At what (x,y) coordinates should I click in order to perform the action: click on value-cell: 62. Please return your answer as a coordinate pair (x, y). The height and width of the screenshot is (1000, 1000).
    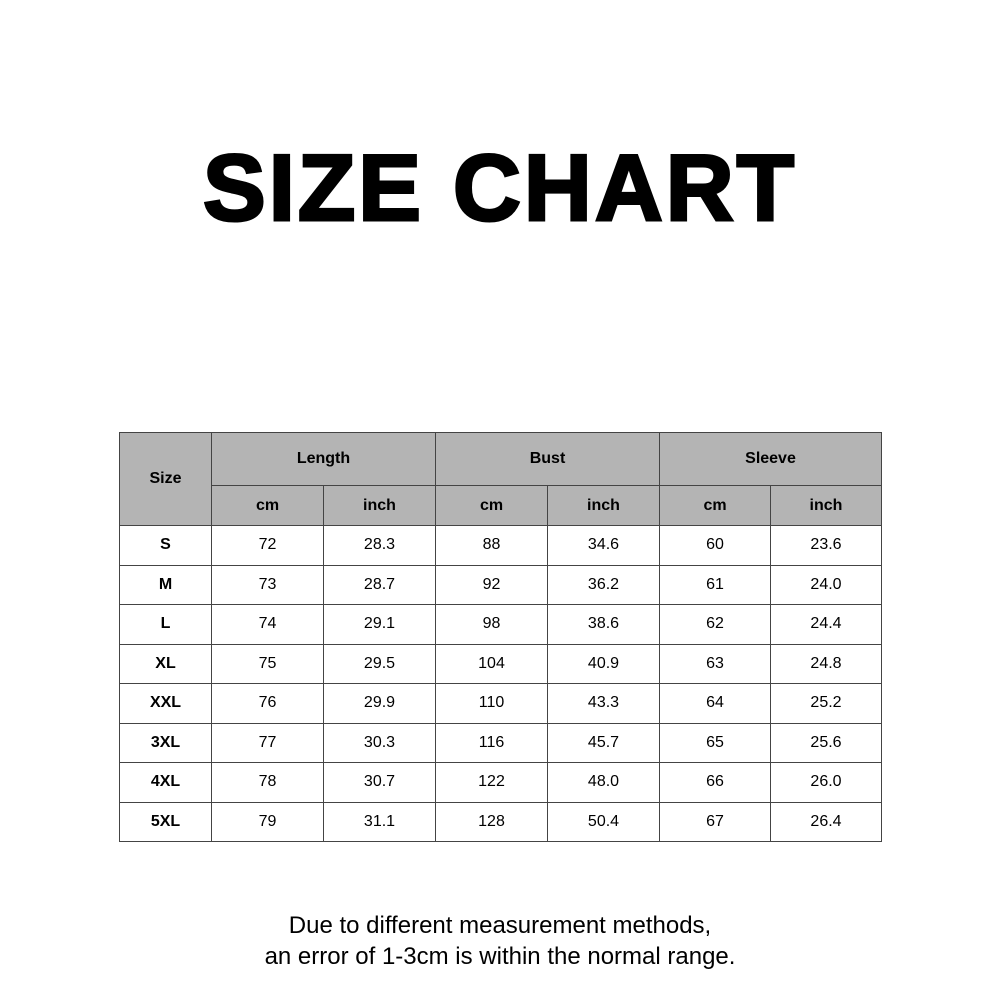
    Looking at the image, I should click on (715, 624).